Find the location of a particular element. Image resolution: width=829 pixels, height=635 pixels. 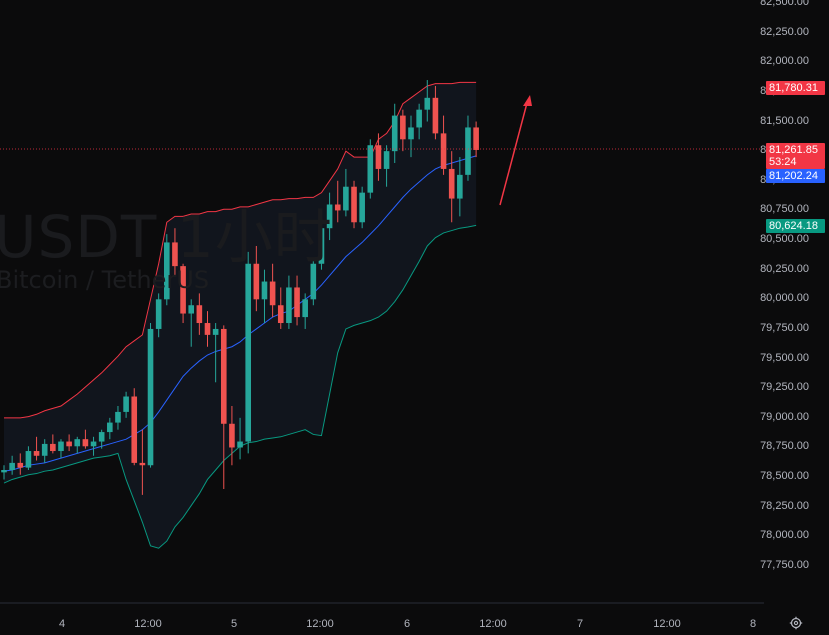

y-tick-label: 78,750.00 is located at coordinates (784, 446).